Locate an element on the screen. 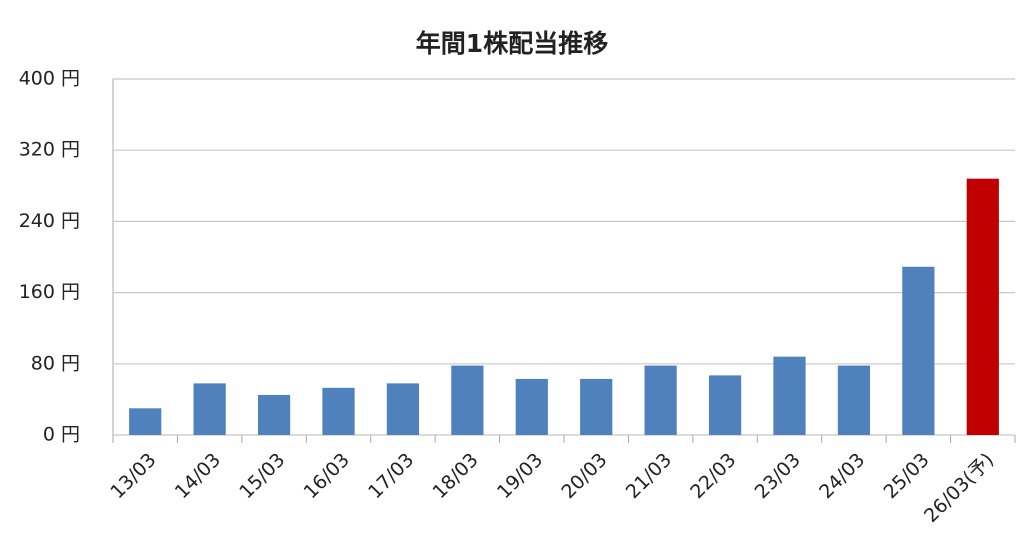 The height and width of the screenshot is (557, 1024). x-tick-label: 26/03(予) is located at coordinates (959, 488).